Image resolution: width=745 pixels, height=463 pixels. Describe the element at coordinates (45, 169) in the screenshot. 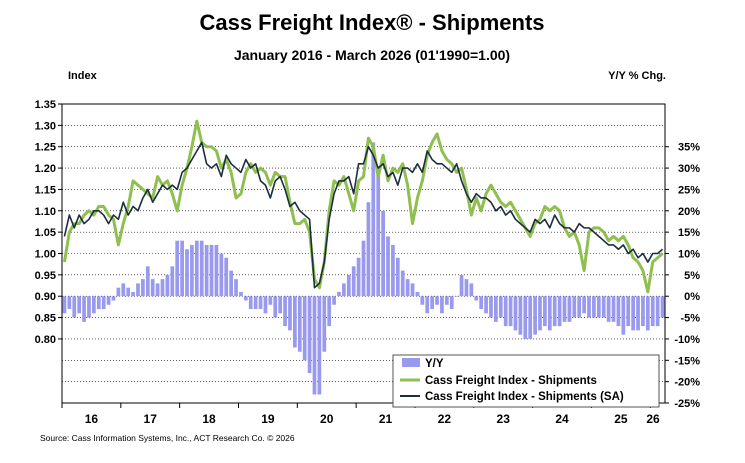

I see `left-tick-label: 1.20` at that location.